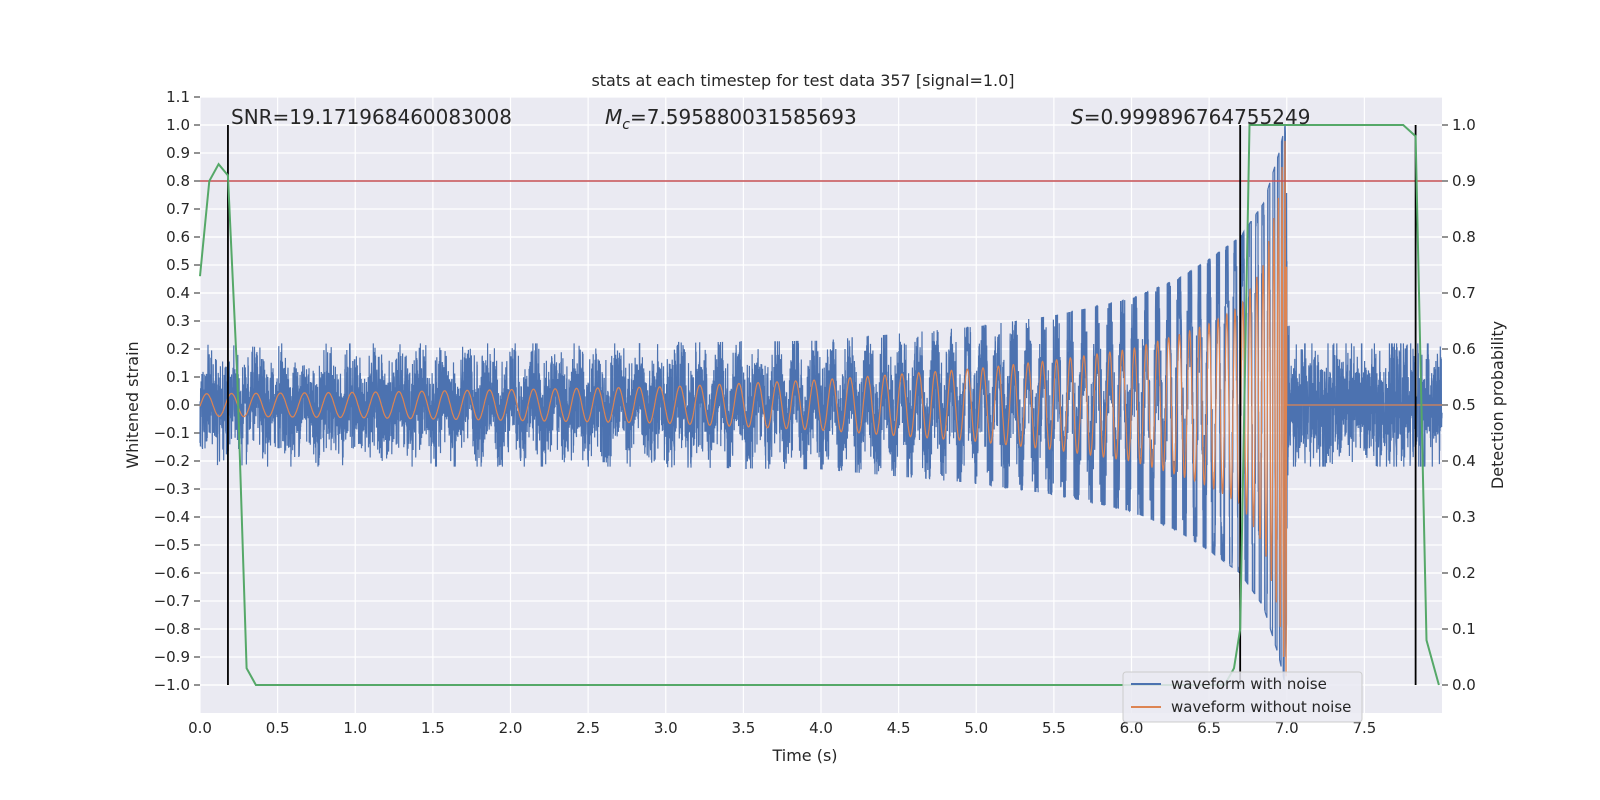 This screenshot has height=800, width=1600. I want to click on y-tick-label: 0.5, so click(178, 265).